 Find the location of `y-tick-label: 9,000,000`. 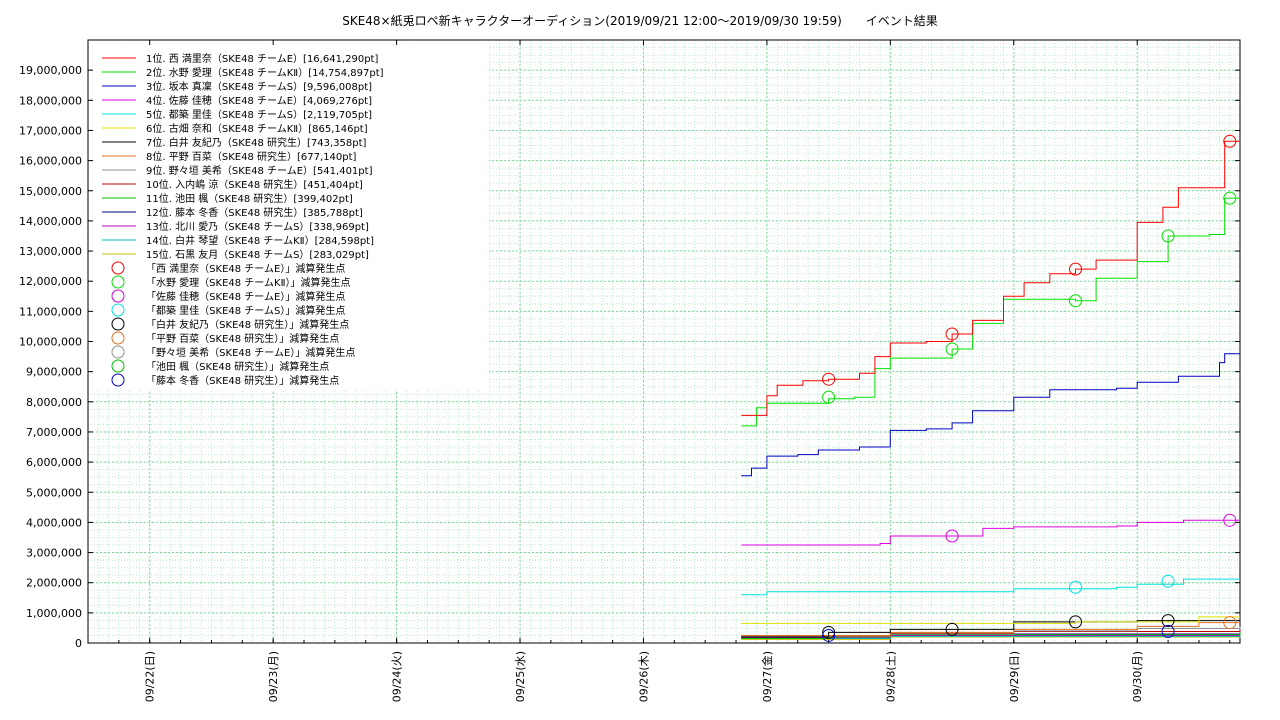

y-tick-label: 9,000,000 is located at coordinates (54, 372).